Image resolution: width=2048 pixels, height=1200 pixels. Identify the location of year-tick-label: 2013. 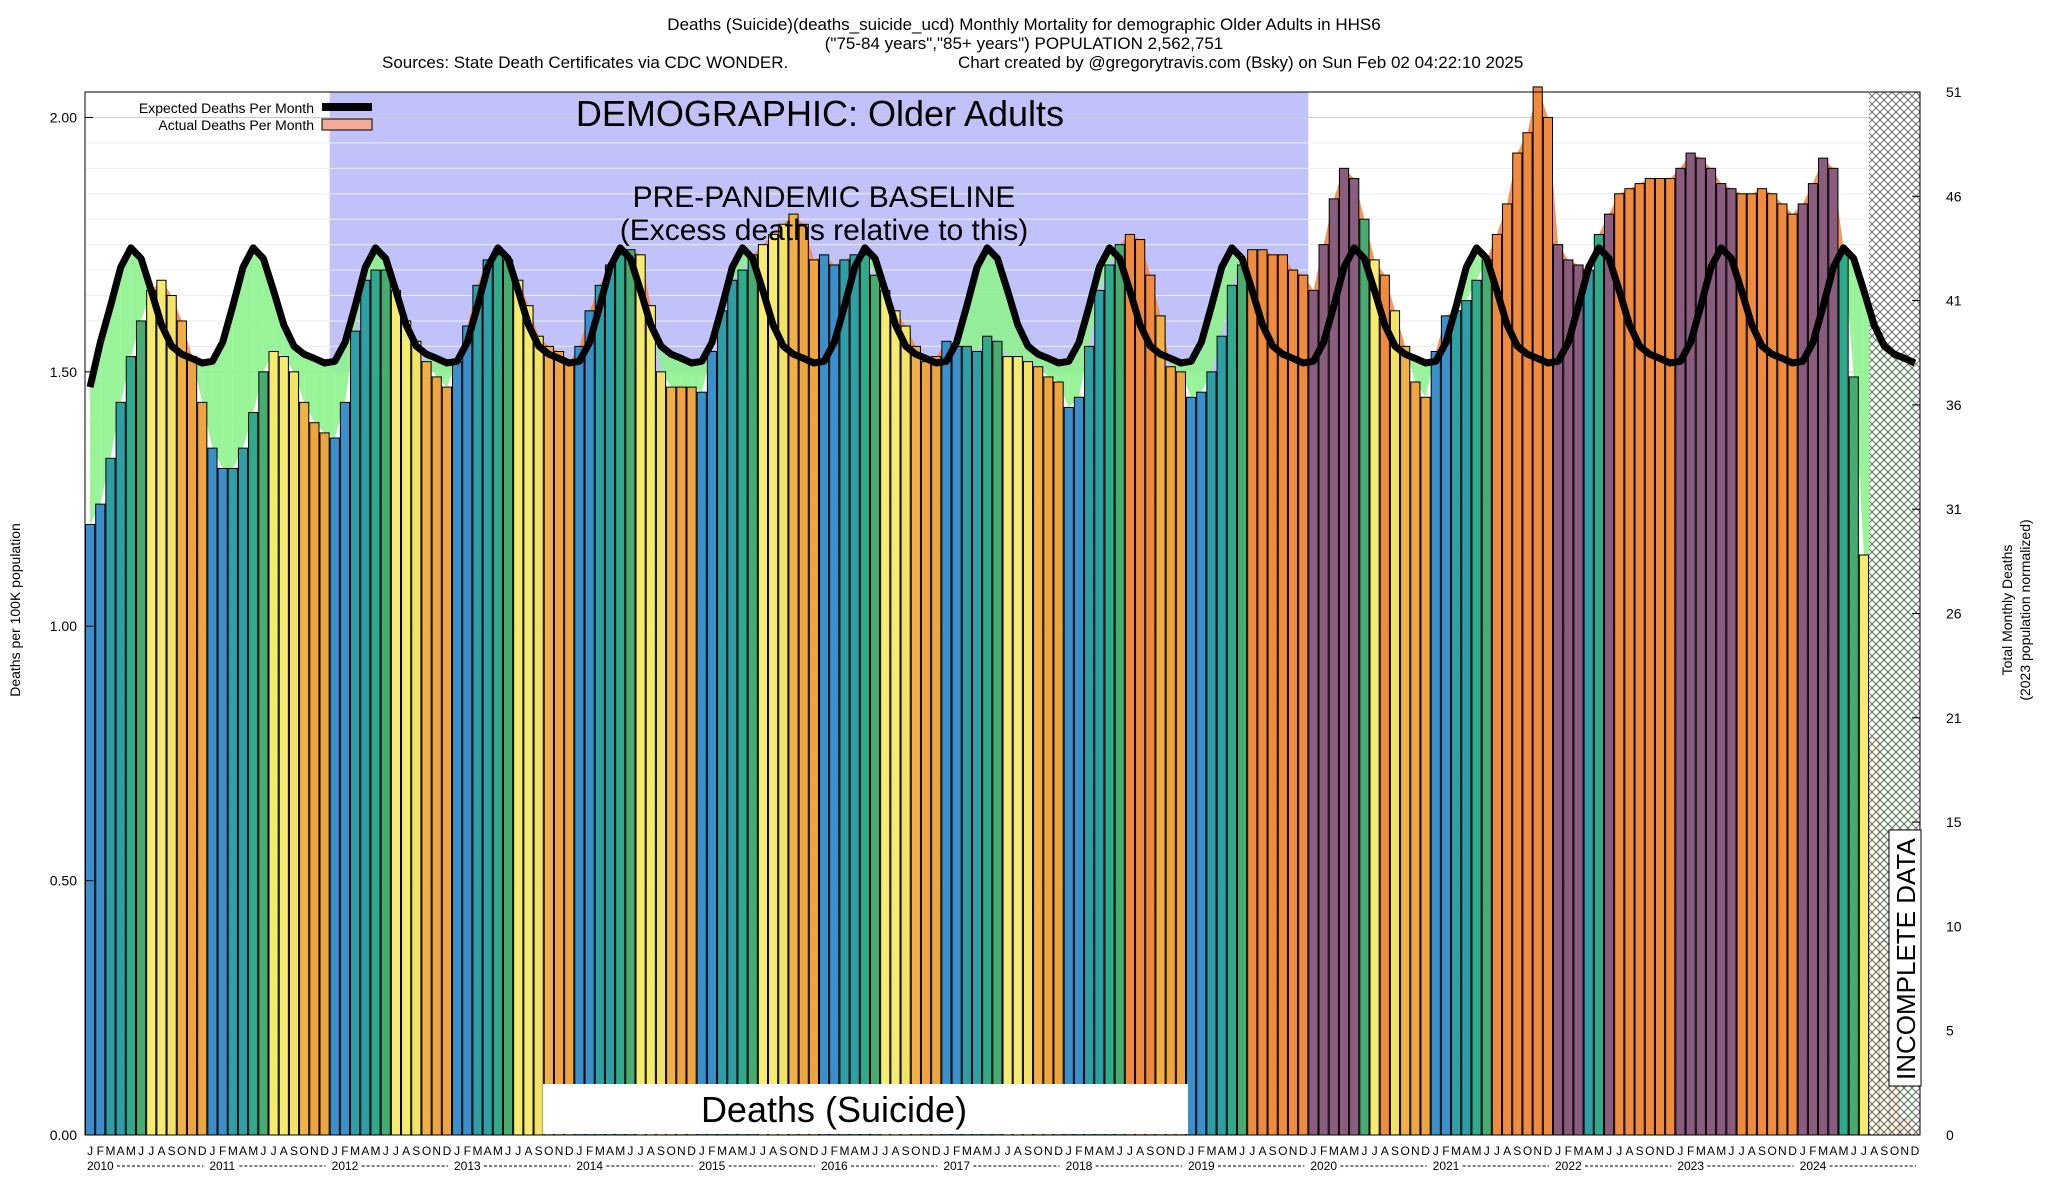
(467, 1166).